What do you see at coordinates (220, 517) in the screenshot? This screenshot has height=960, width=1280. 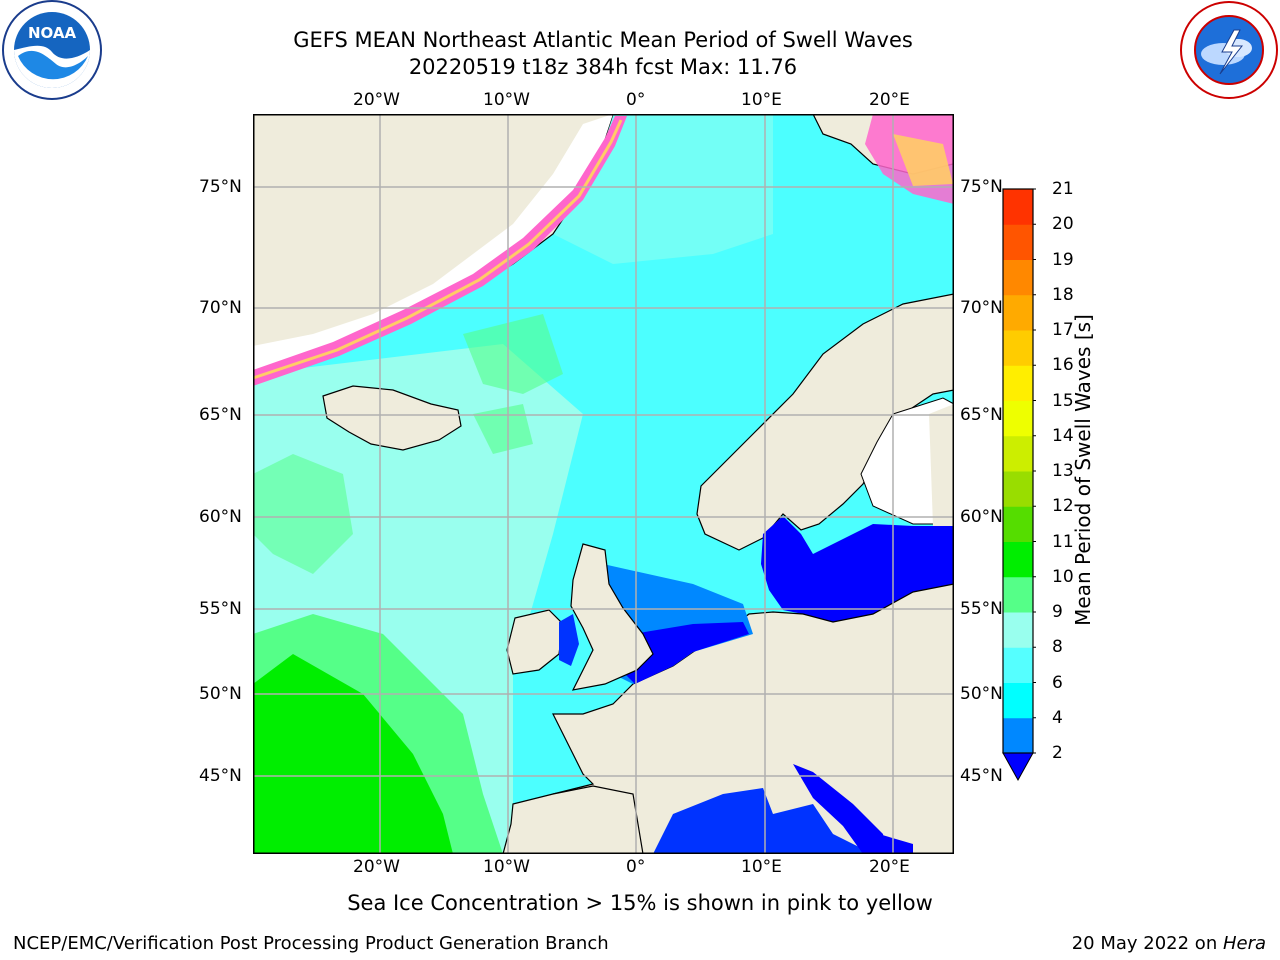 I see `lat-tick-left-60n: 60°N` at bounding box center [220, 517].